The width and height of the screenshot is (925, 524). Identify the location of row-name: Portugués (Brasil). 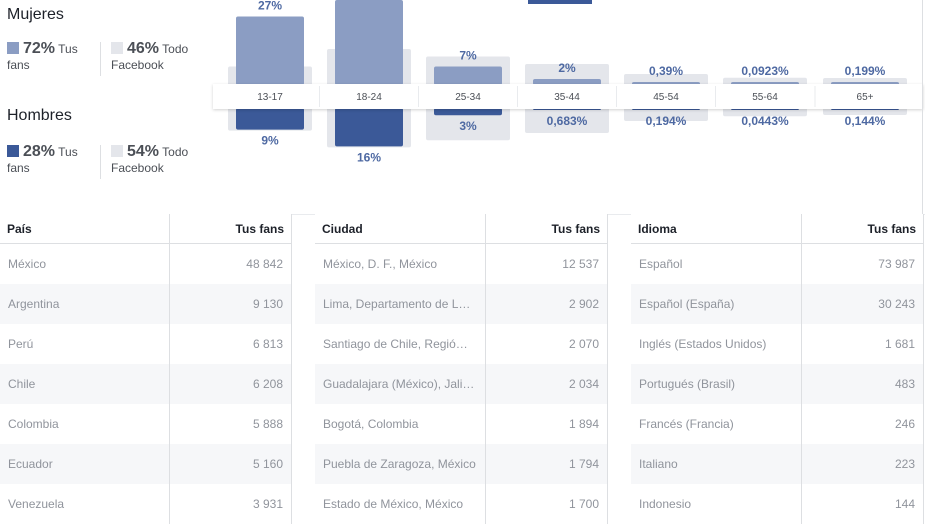
(716, 384).